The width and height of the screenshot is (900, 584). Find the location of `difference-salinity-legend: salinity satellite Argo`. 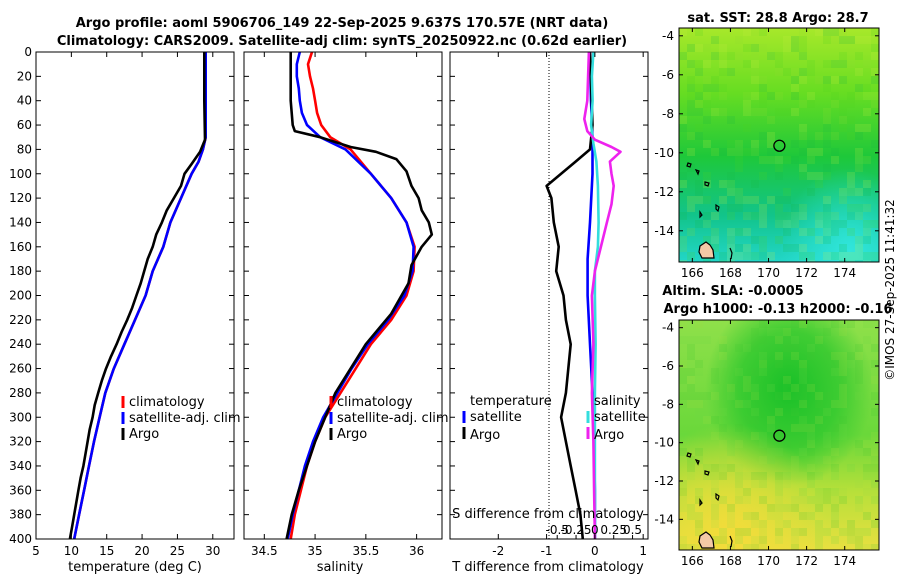

difference-salinity-legend: salinity satellite Argo is located at coordinates (616, 418).